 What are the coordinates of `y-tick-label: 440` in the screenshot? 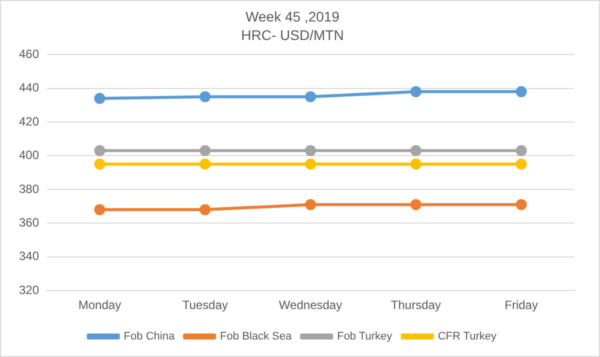 It's located at (29, 87).